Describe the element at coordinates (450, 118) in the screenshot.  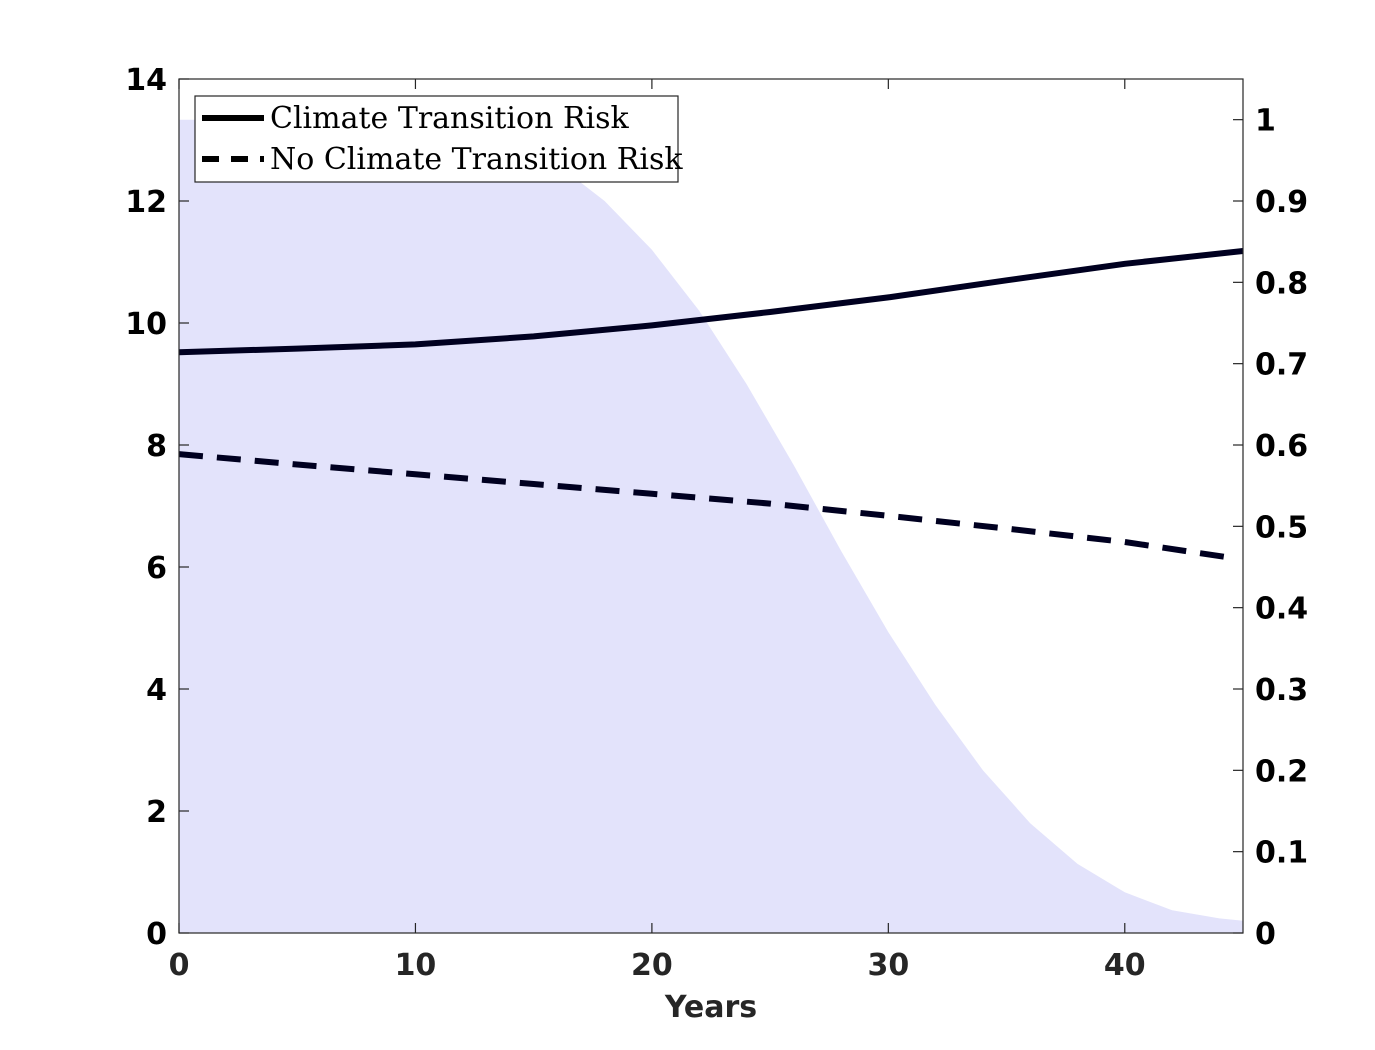
I see `legend-label-climate-transition-risk: Climate Transition Risk` at that location.